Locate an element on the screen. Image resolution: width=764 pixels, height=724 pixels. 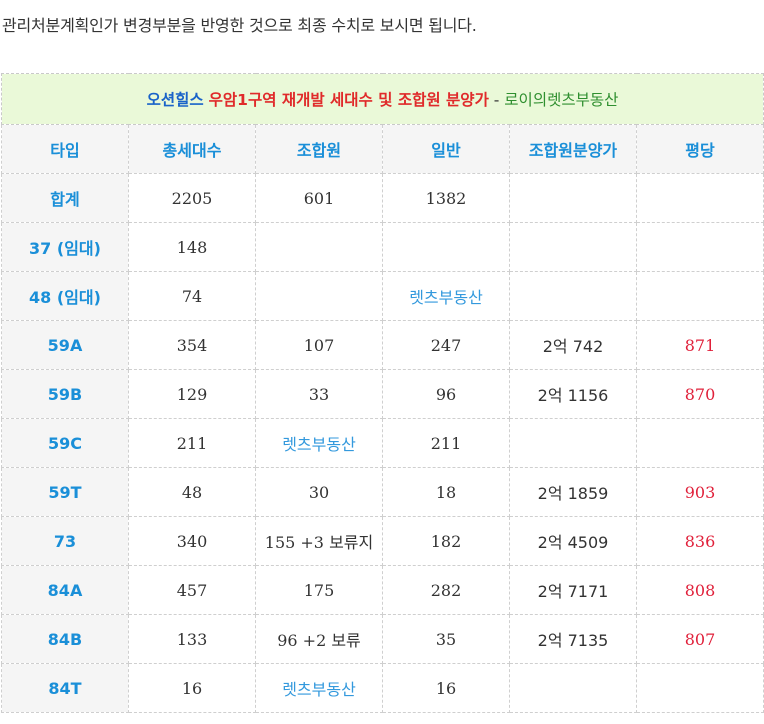
cell-type: 59B is located at coordinates (65, 394).